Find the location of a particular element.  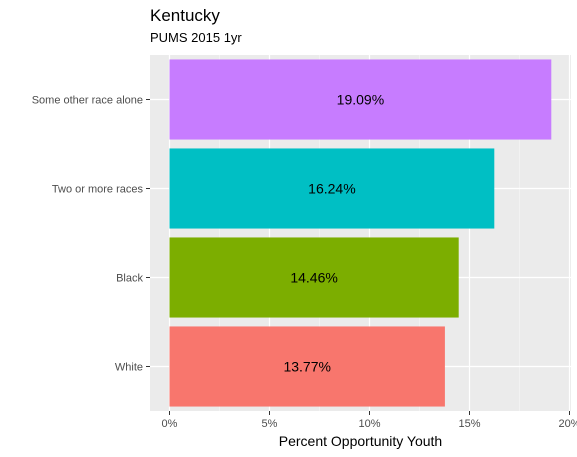

x-axis-labels: 0% 5% 10% 15% 20% is located at coordinates (369, 420).